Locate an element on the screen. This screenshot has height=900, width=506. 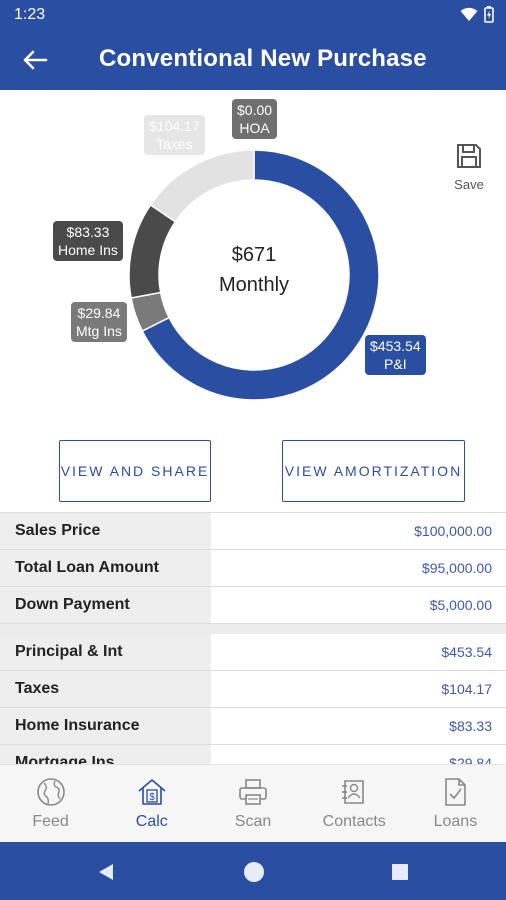
globe-icon is located at coordinates (50, 792).